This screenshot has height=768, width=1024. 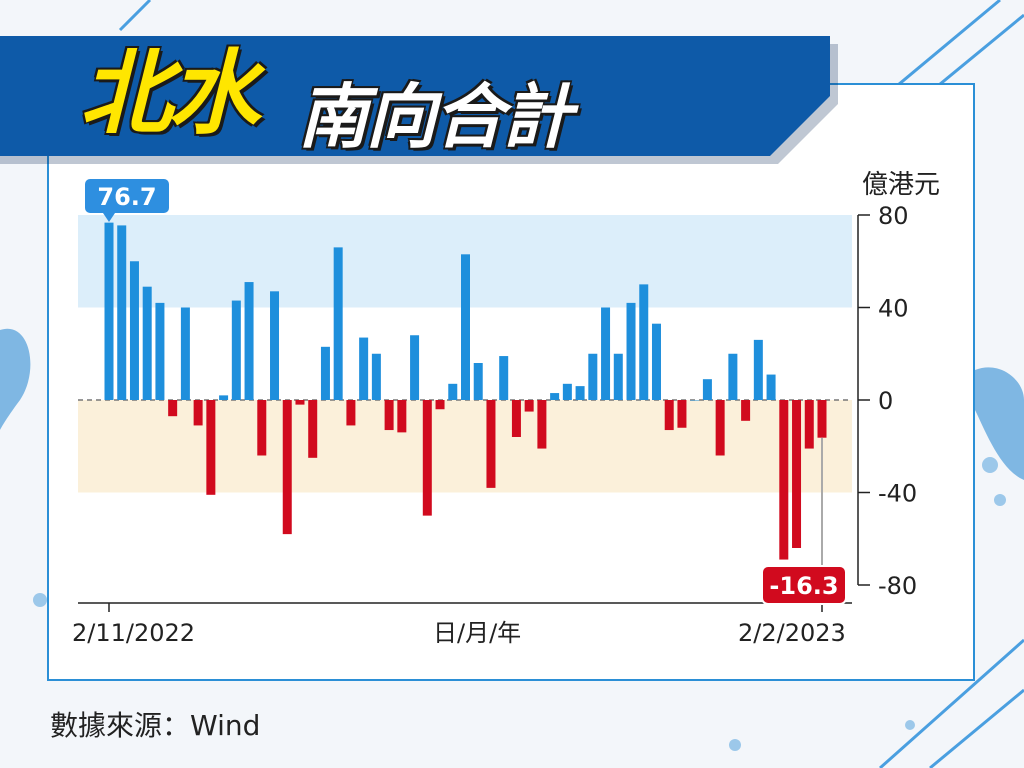 What do you see at coordinates (155, 725) in the screenshot?
I see `data-source: 數據來源：Wind` at bounding box center [155, 725].